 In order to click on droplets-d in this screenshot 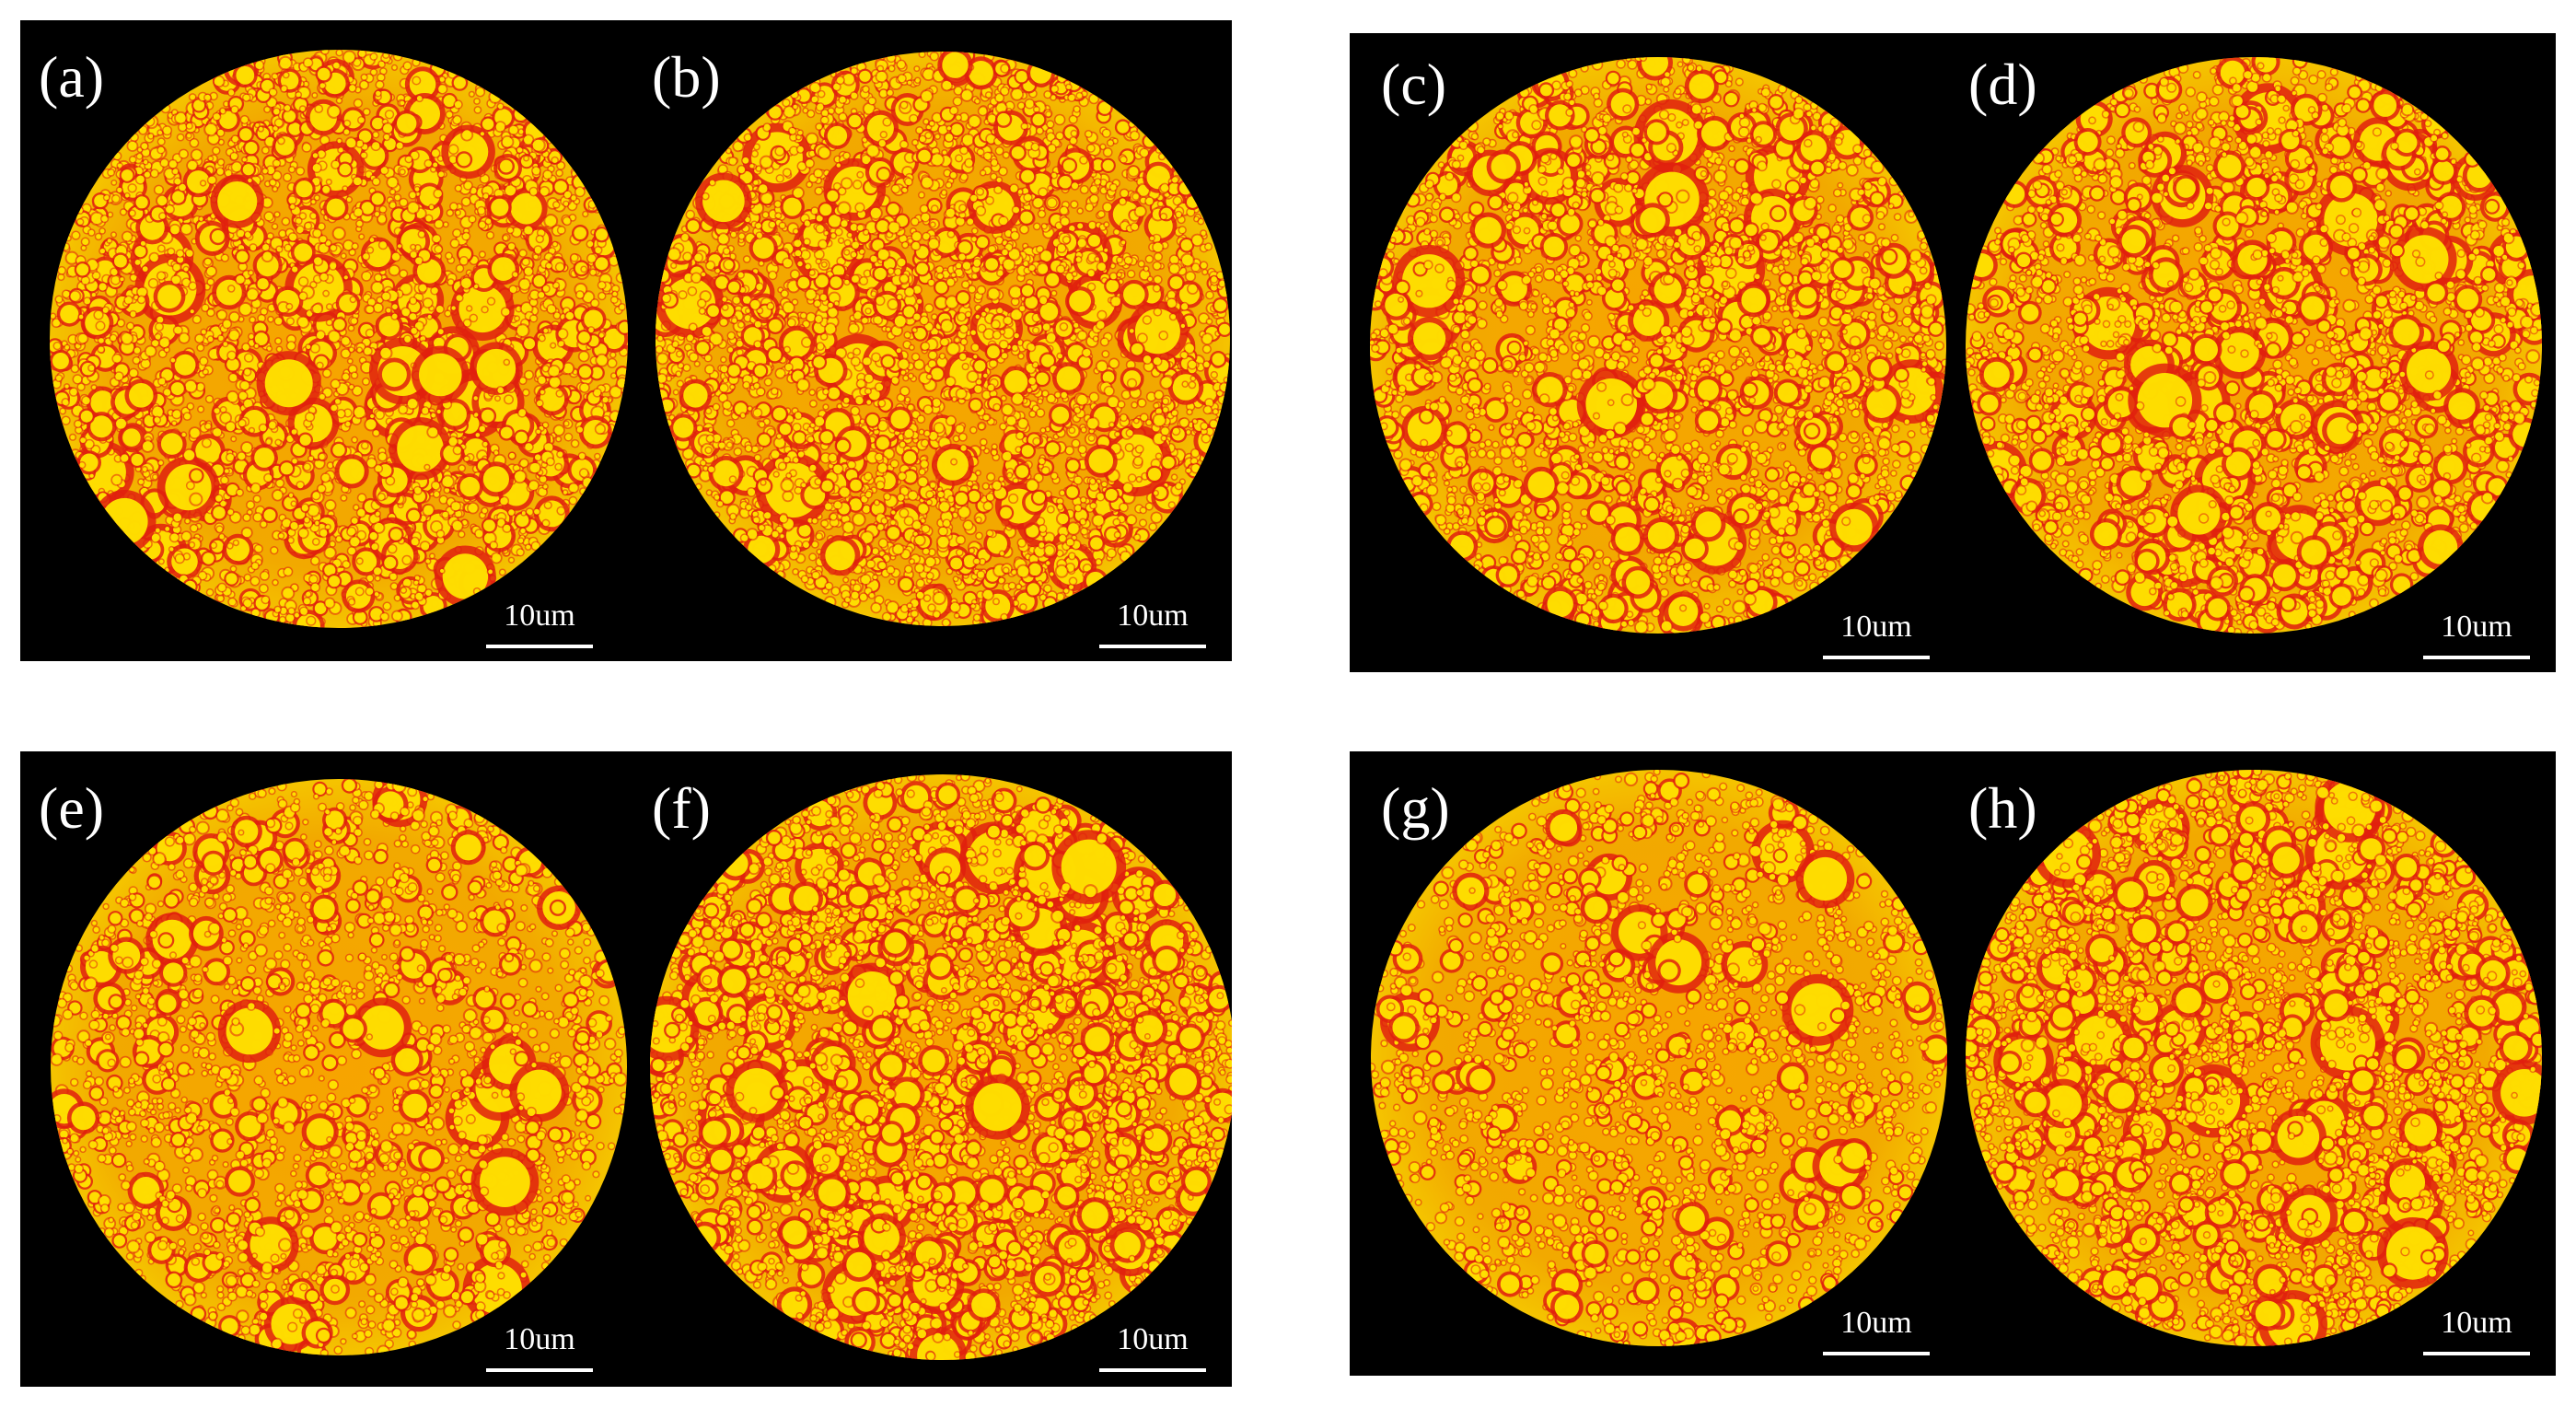, I will do `click(2254, 345)`.